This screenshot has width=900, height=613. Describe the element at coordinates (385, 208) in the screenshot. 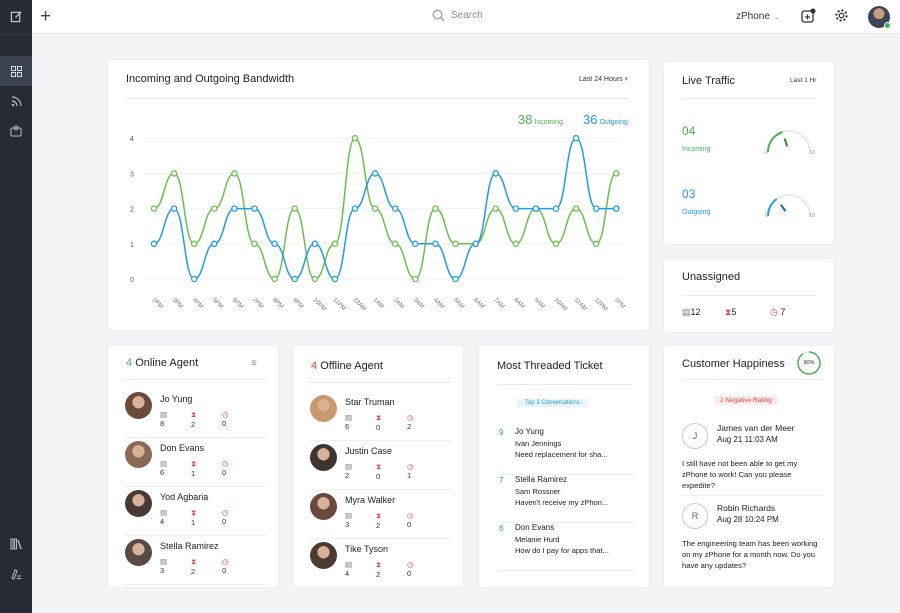

I see `outgoing-series-line` at that location.